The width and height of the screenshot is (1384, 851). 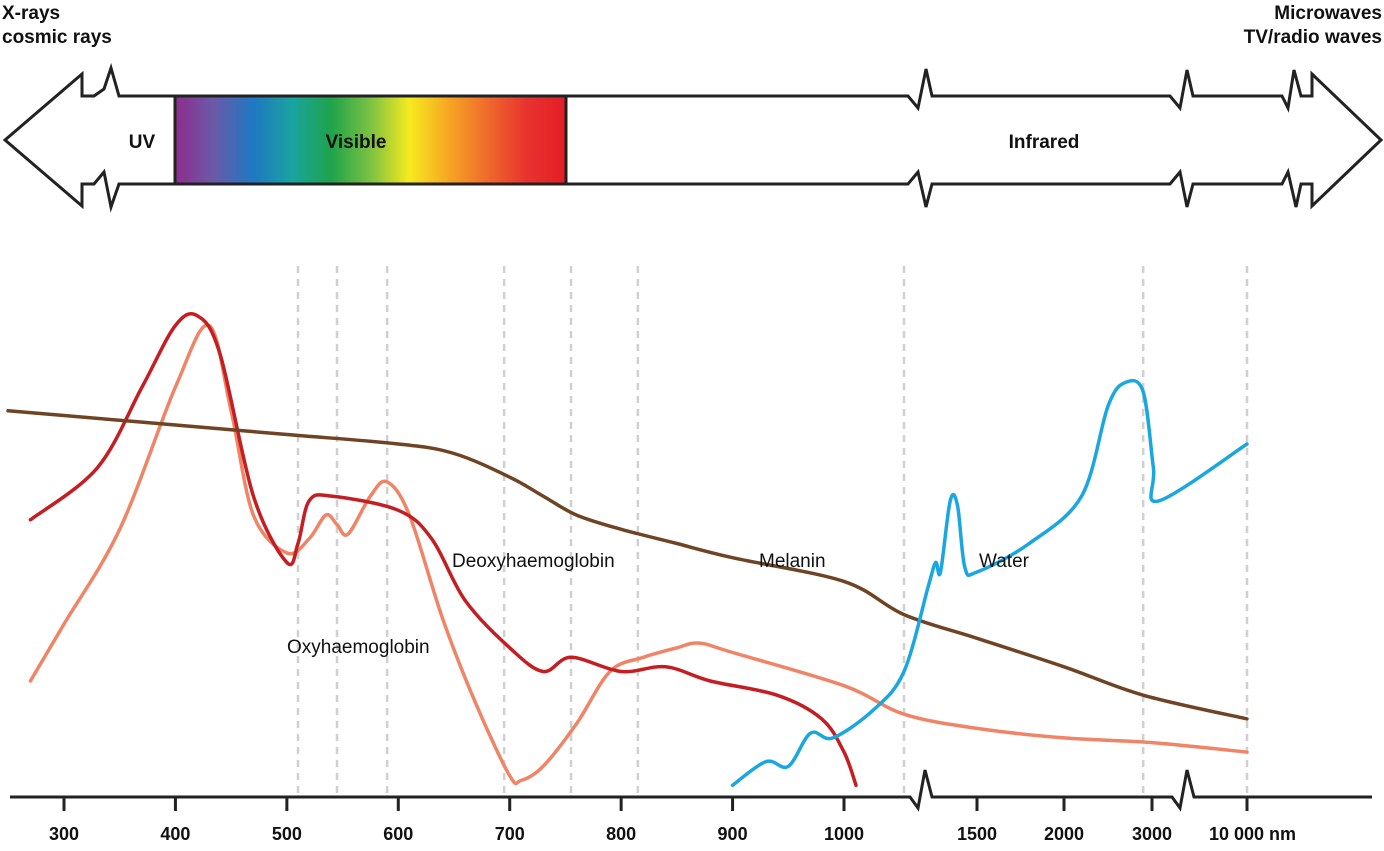 What do you see at coordinates (398, 834) in the screenshot?
I see `x-tick-label-600: 600` at bounding box center [398, 834].